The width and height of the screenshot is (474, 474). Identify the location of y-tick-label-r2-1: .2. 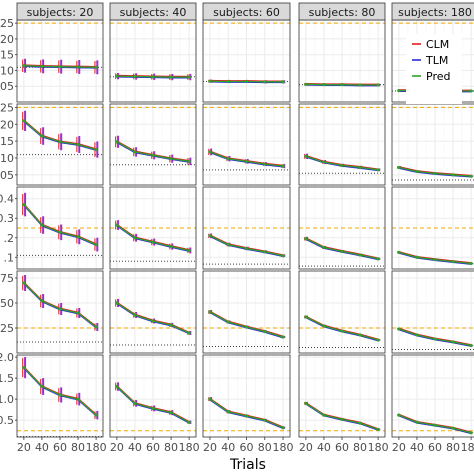
(9, 238).